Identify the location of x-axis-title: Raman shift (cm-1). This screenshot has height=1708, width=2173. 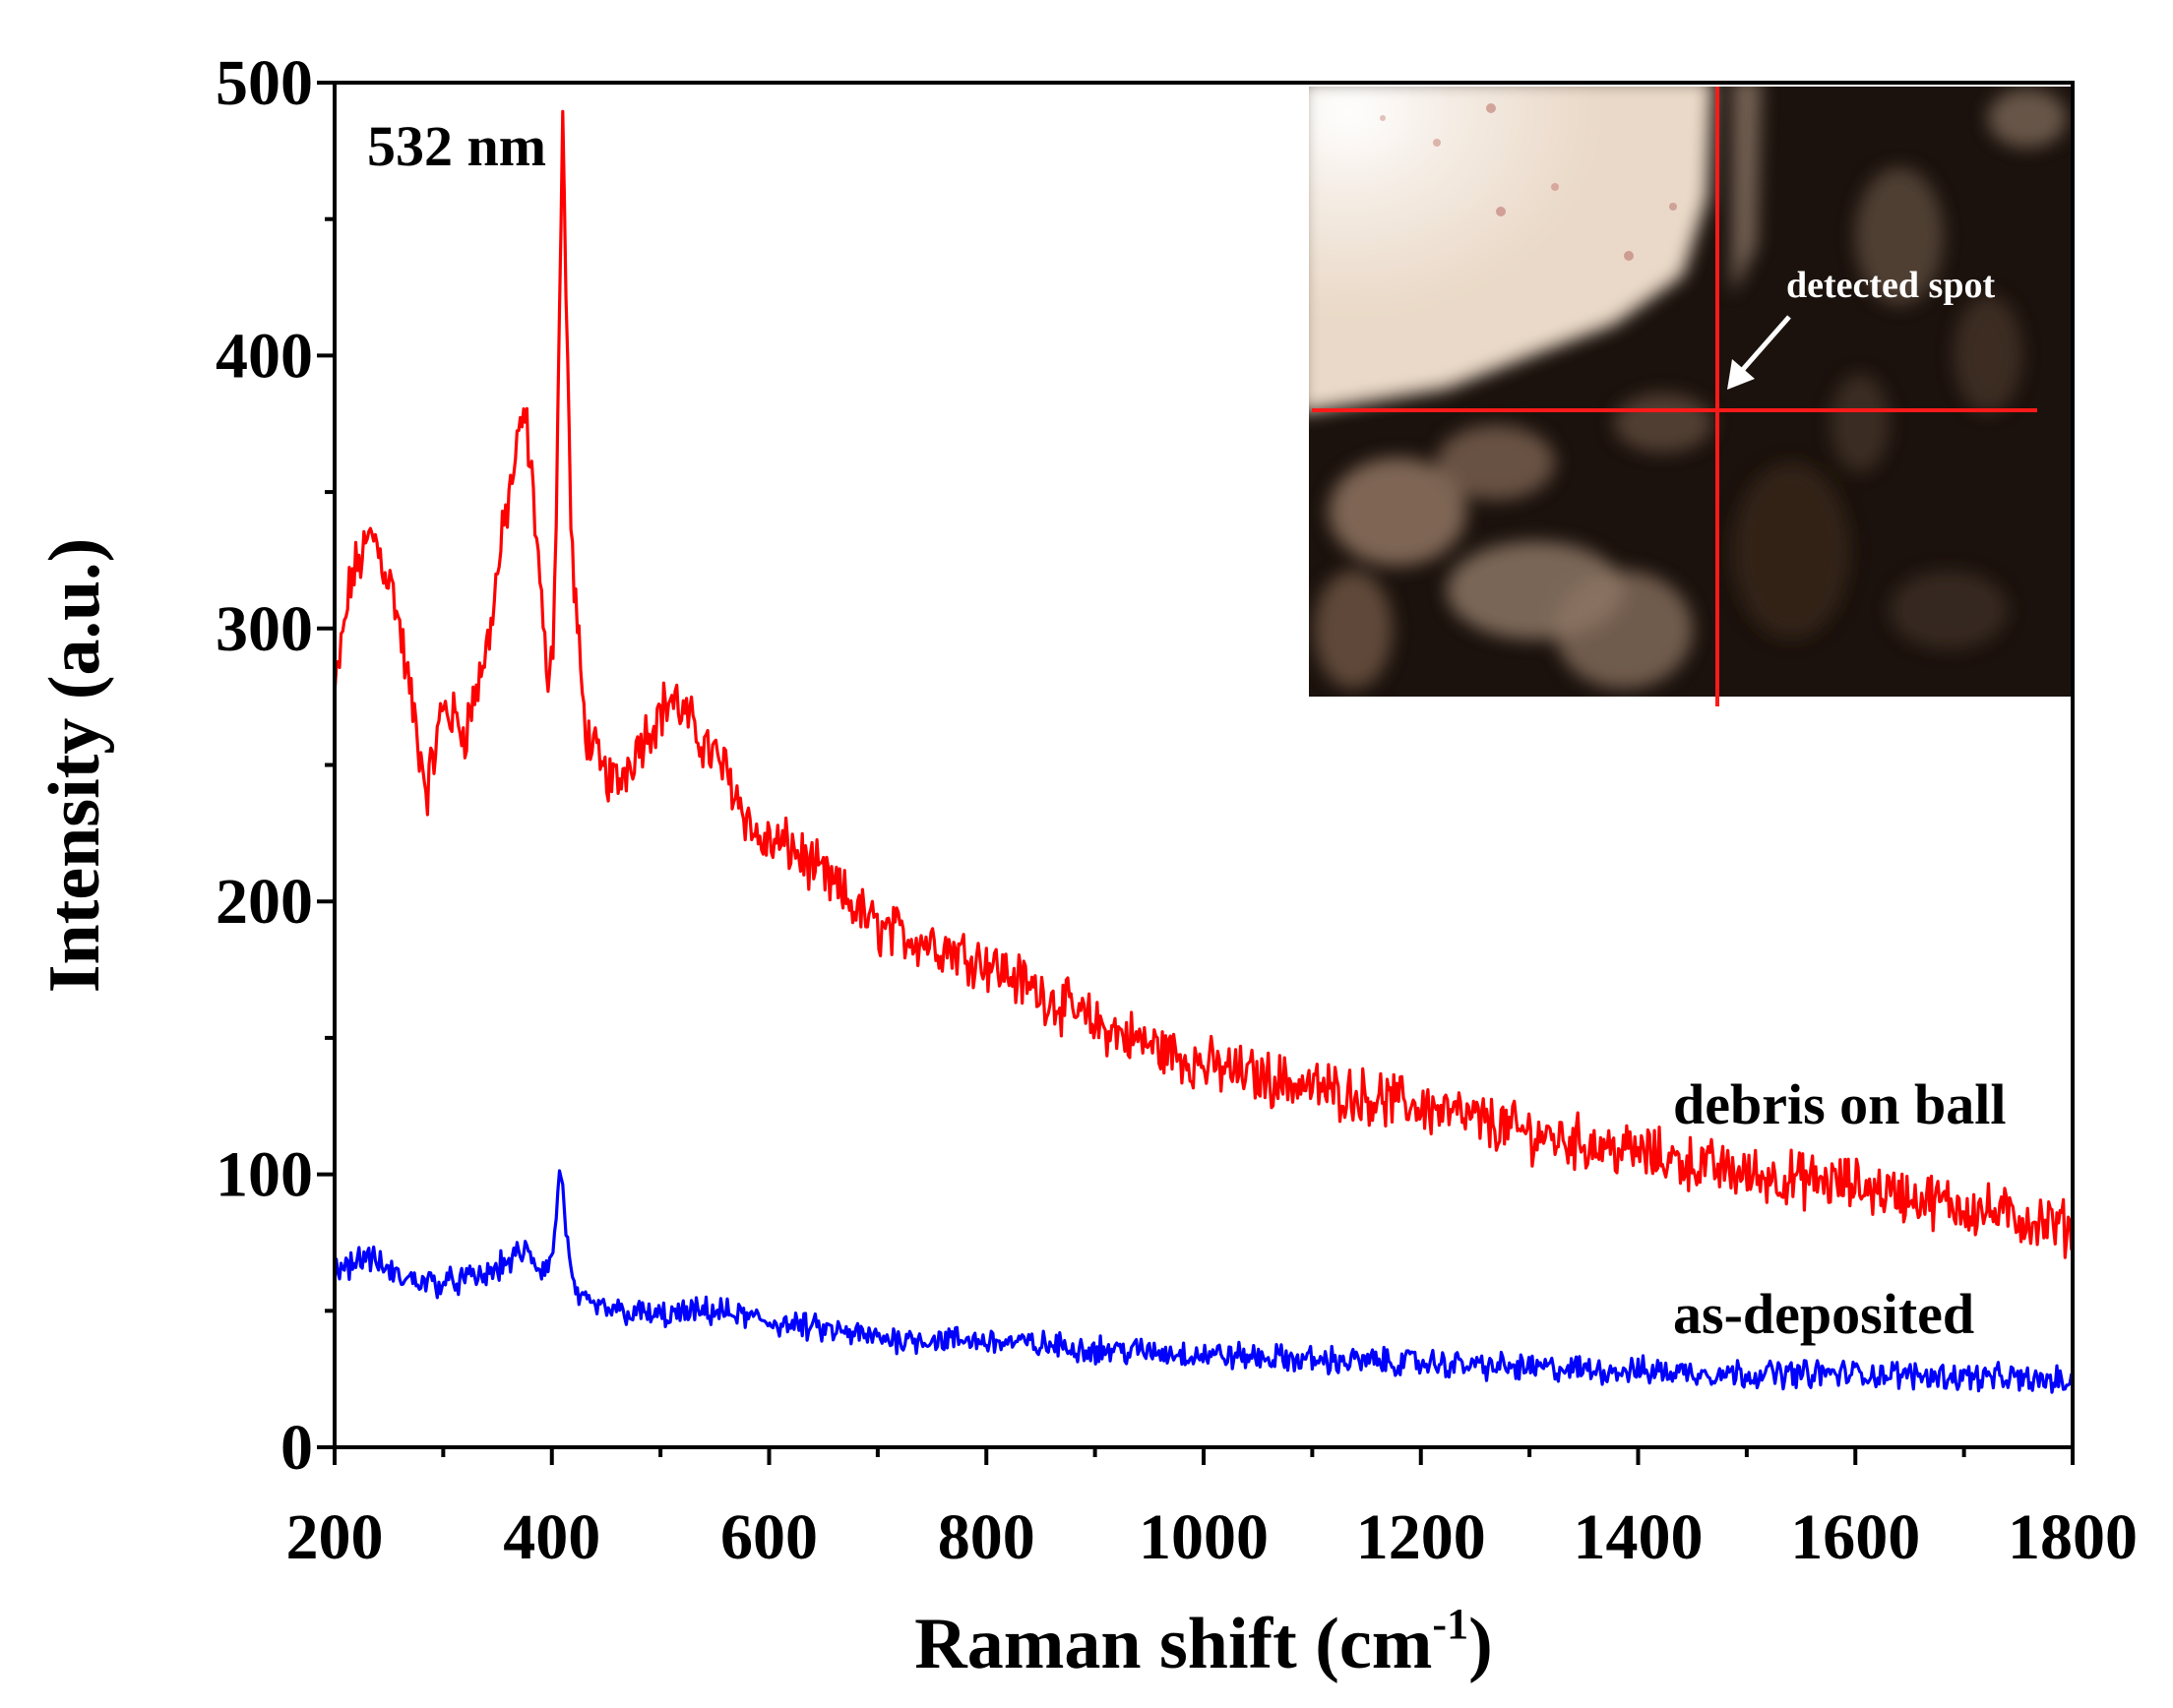
(1203, 1642).